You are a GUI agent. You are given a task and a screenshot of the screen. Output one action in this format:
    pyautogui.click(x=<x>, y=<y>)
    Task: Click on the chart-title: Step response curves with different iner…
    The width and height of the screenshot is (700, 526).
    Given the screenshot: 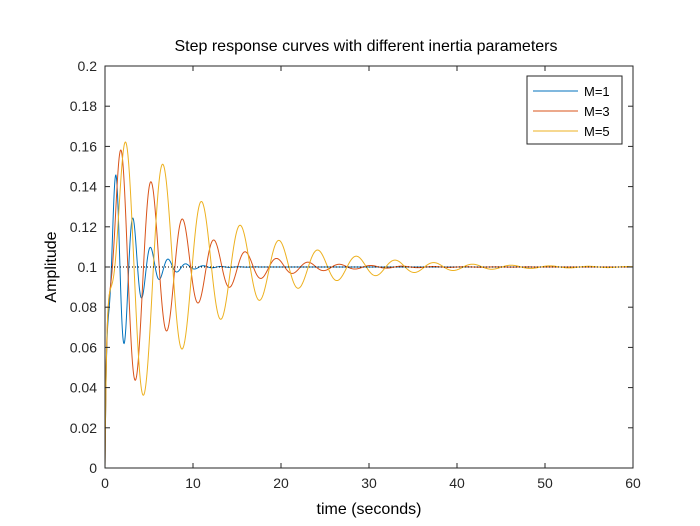 What is the action you would take?
    pyautogui.click(x=365, y=46)
    